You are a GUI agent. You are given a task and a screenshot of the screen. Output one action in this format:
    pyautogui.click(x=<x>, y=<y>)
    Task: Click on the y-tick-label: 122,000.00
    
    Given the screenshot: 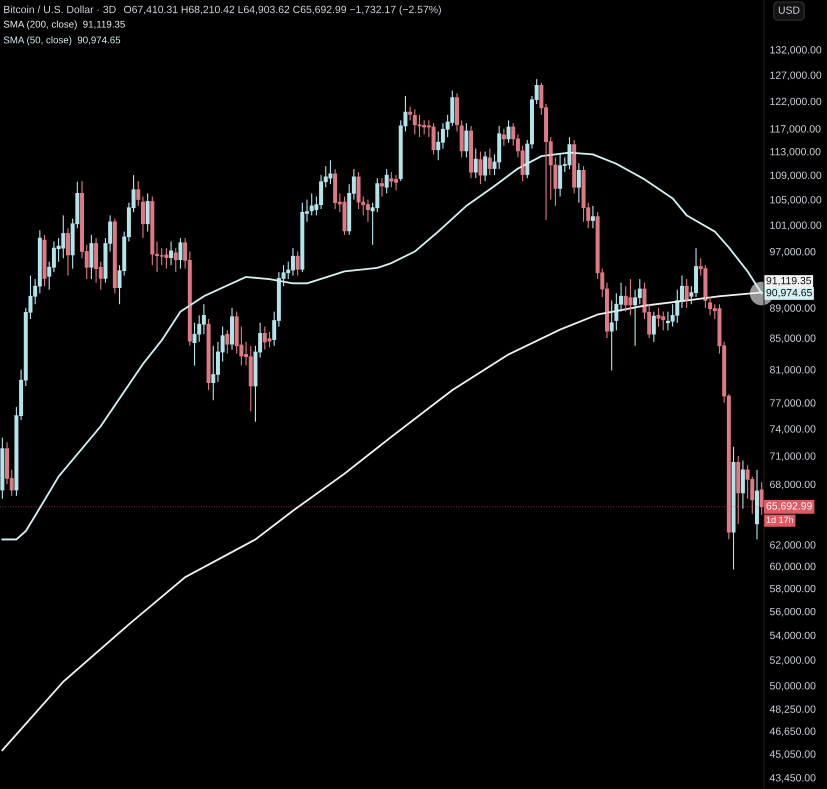 What is the action you would take?
    pyautogui.click(x=796, y=102)
    